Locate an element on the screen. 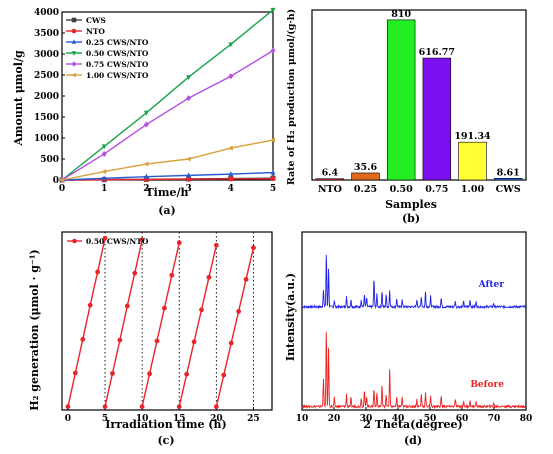  panel-c-legend-label: 0.50 CWS/NTO is located at coordinates (117, 241).